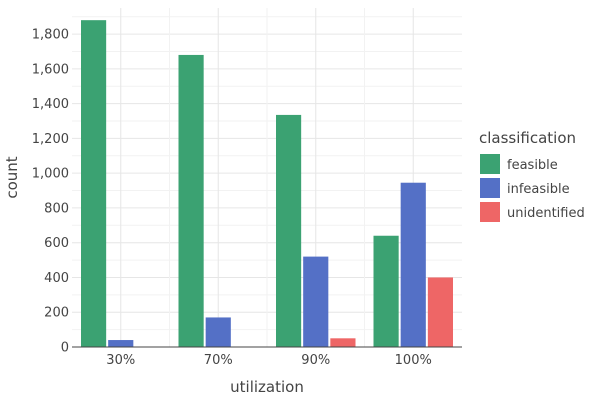 Image resolution: width=600 pixels, height=400 pixels. I want to click on y-tick-label: 600, so click(56, 243).